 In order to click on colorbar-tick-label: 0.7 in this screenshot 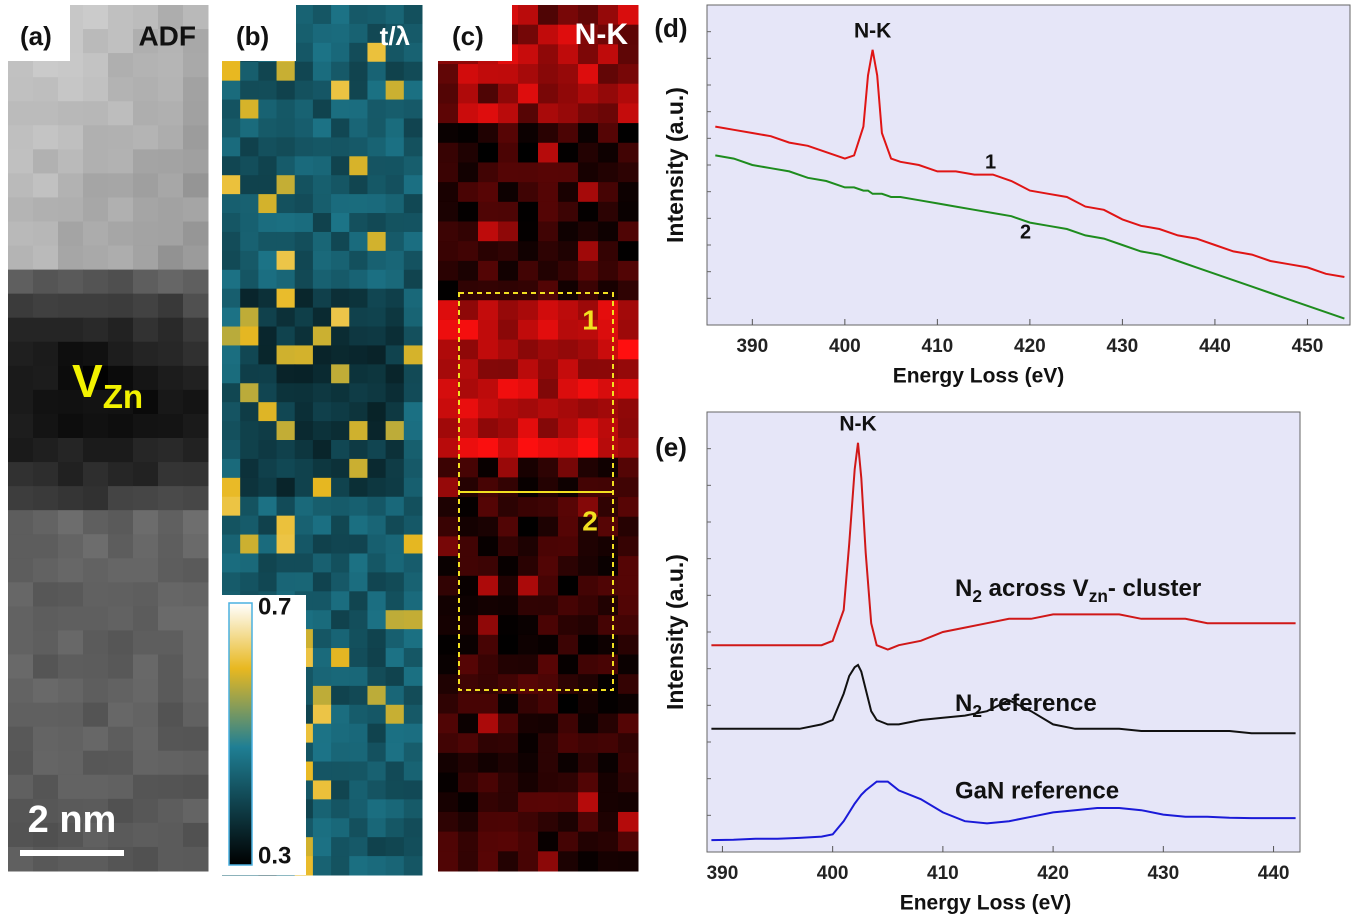, I will do `click(274, 606)`.